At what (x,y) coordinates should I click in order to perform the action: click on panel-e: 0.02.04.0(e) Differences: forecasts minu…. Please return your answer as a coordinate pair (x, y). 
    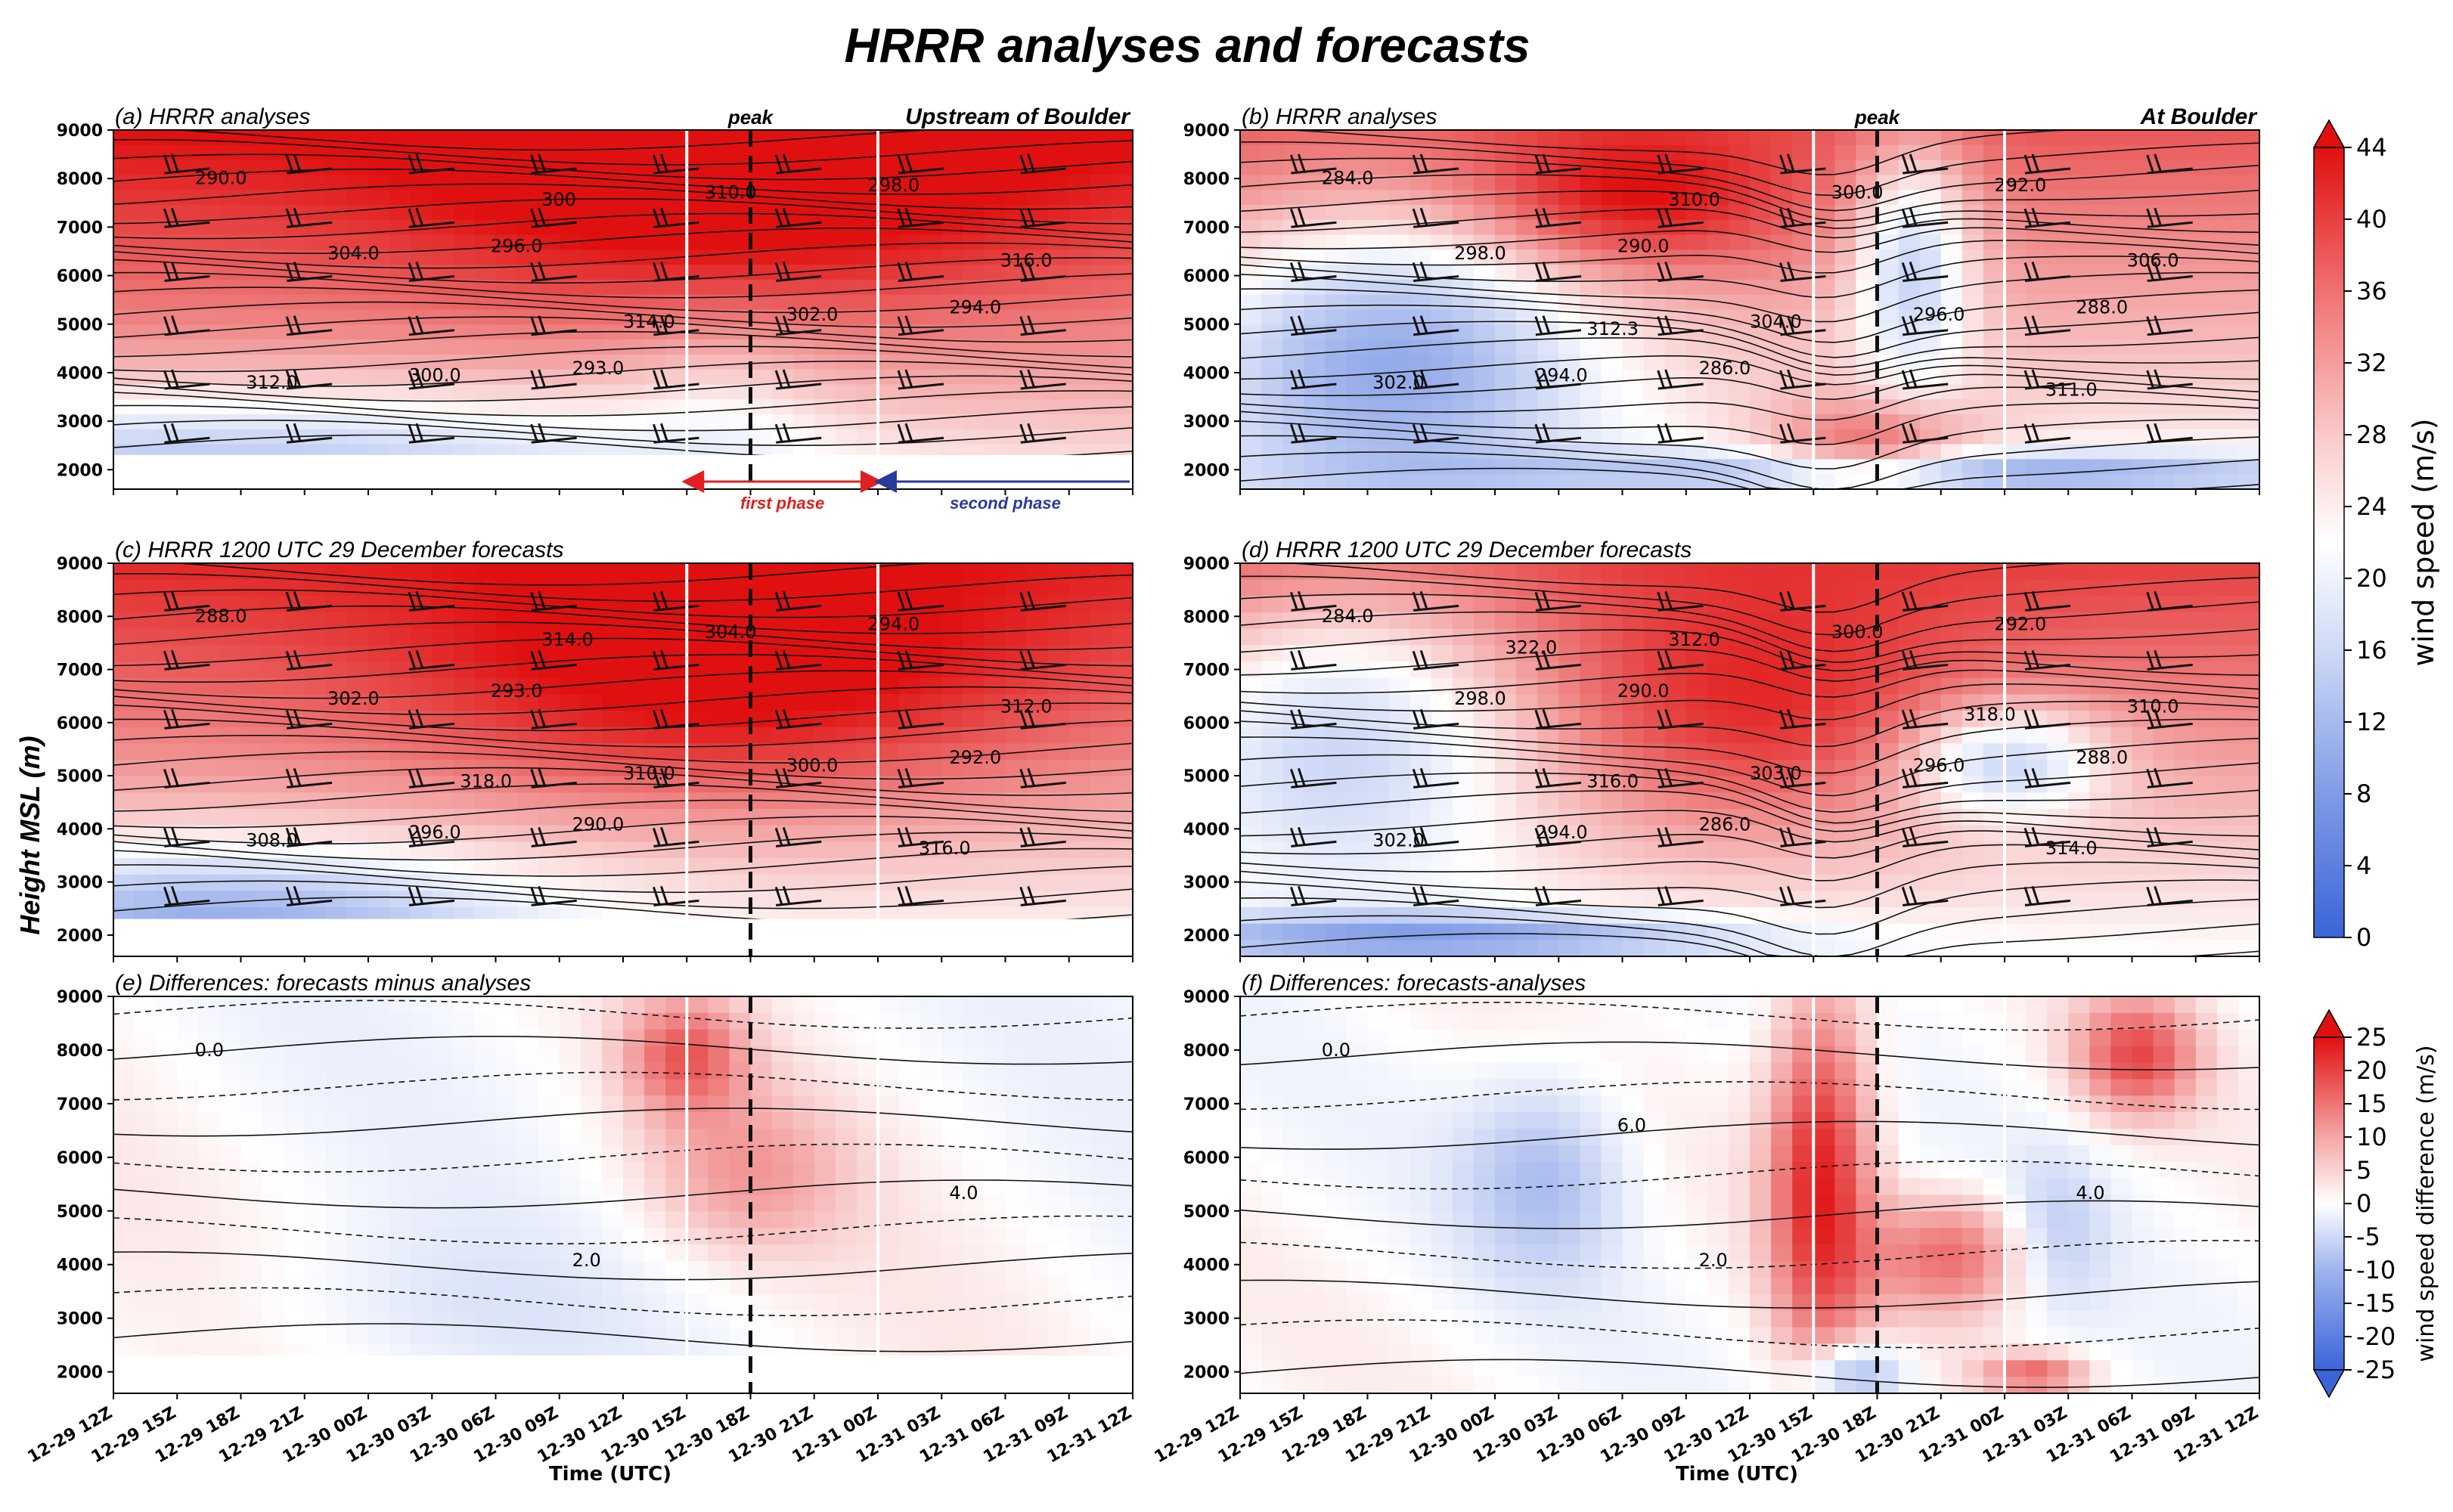
    Looking at the image, I should click on (580, 1219).